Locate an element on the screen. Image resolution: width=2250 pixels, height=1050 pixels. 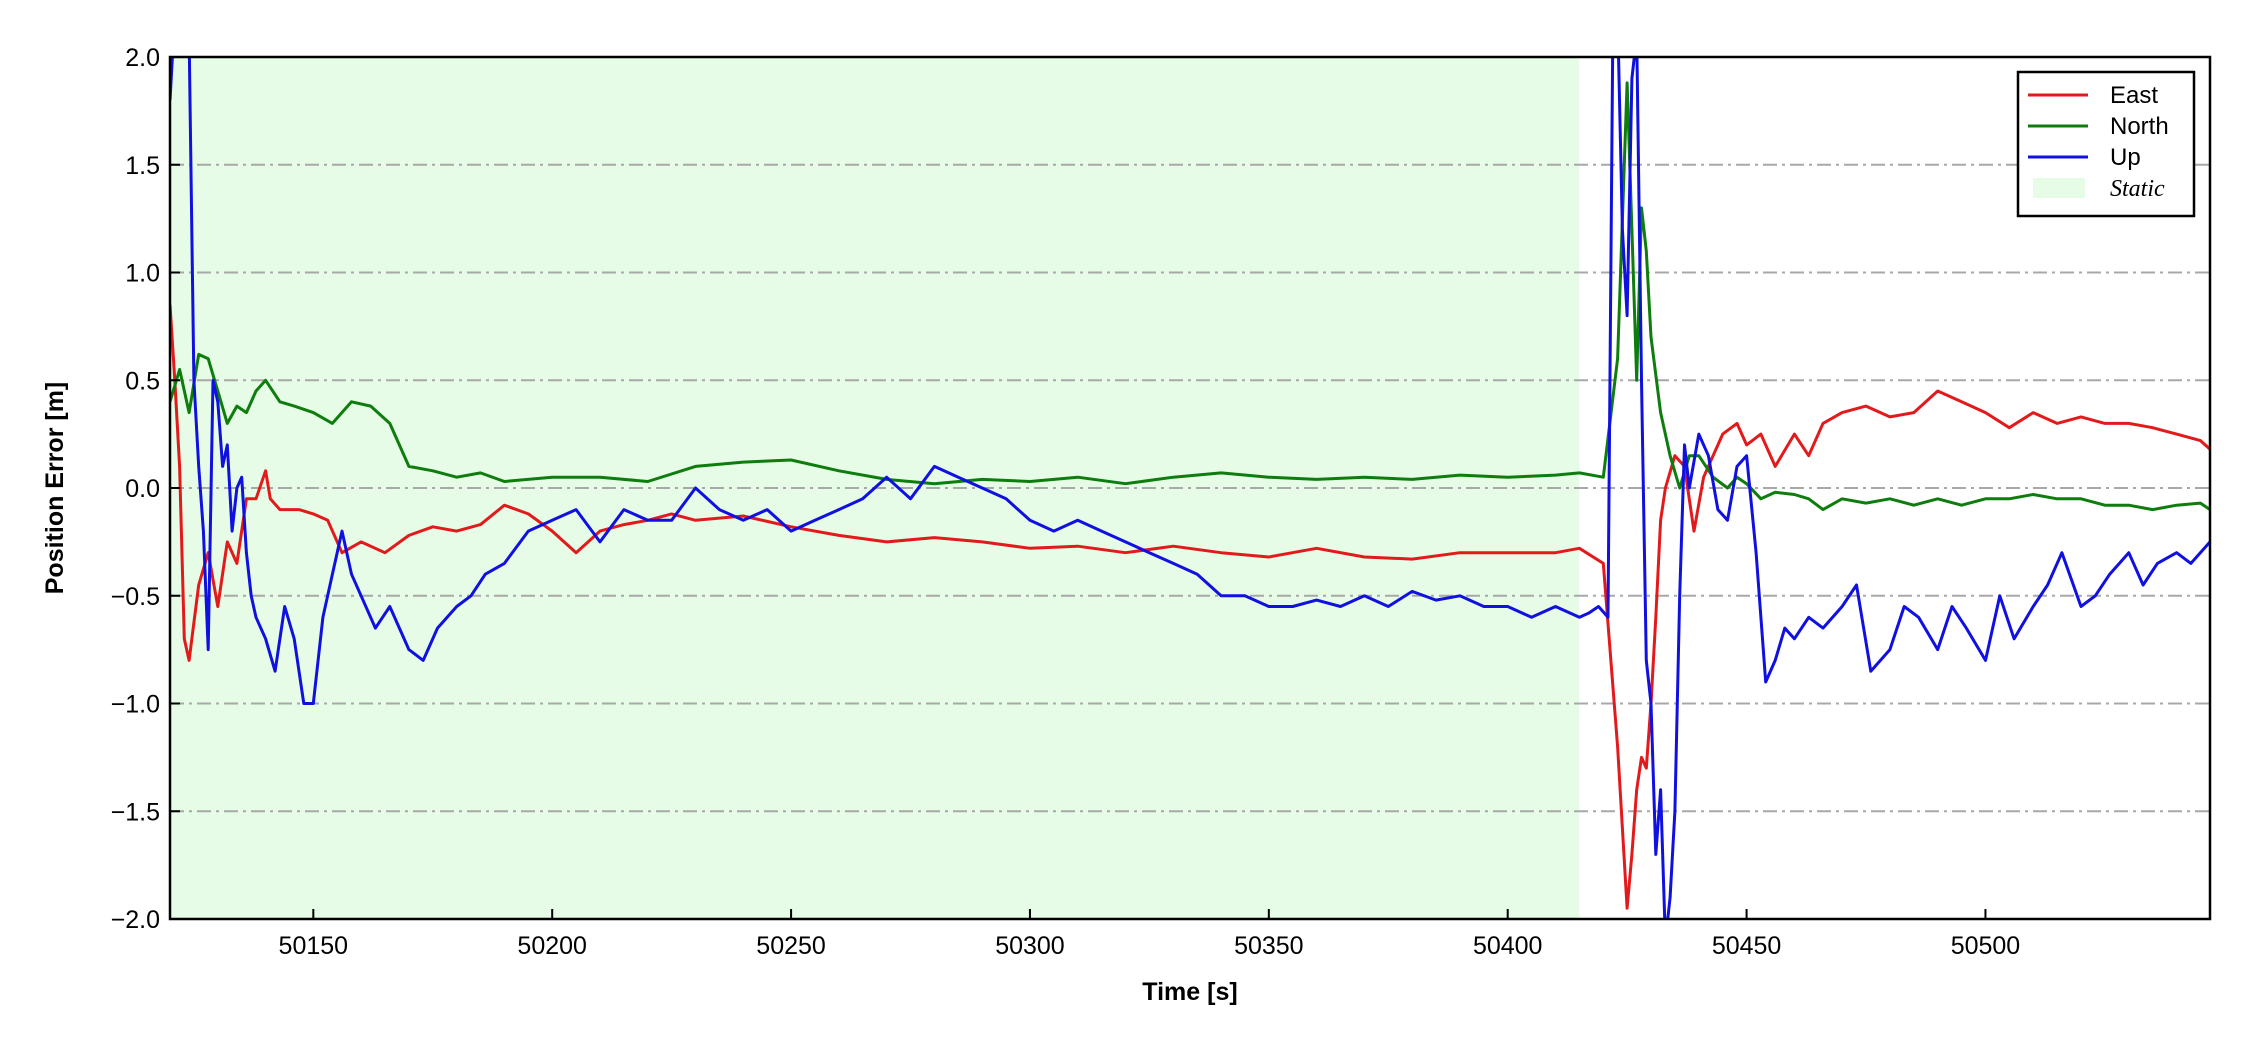
x-tick-label: 50400 is located at coordinates (1508, 946).